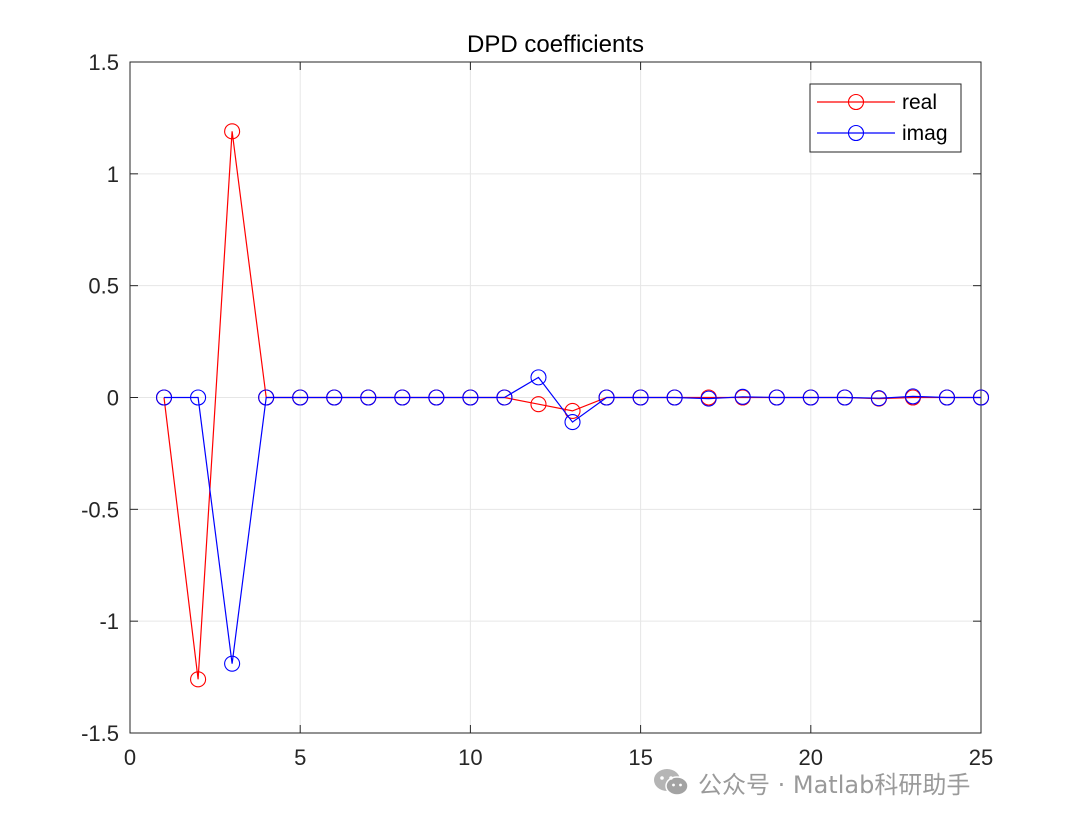  I want to click on y-tick-label: 0.5, so click(103, 286).